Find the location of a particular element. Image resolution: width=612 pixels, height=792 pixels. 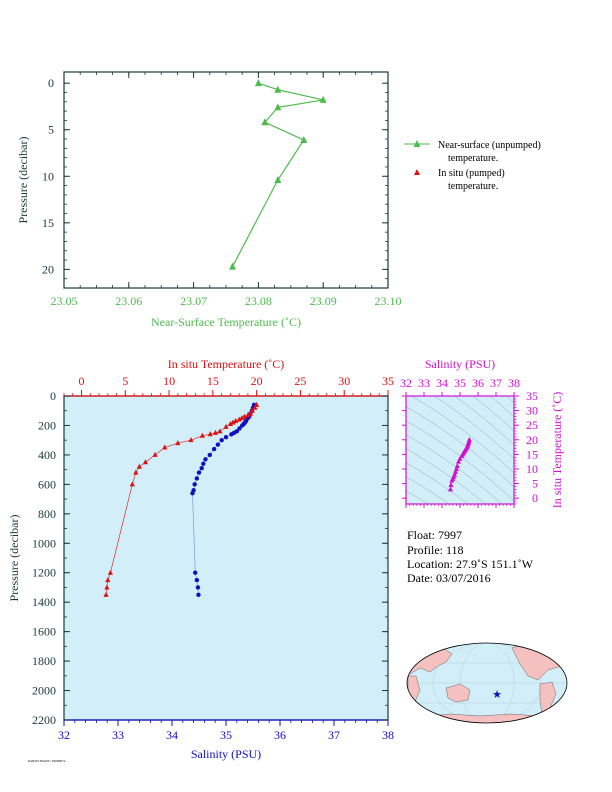

pressure-tick-label: 2200 is located at coordinates (44, 720).